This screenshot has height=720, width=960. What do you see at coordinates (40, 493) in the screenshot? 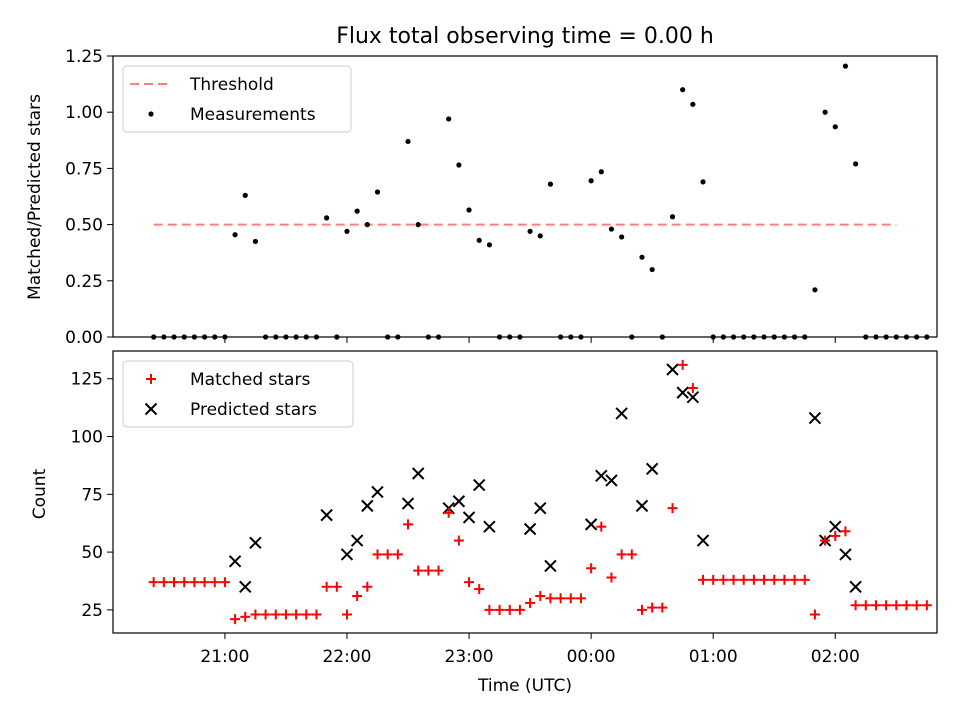
I see `bottom-y-axis-label: Count` at bounding box center [40, 493].